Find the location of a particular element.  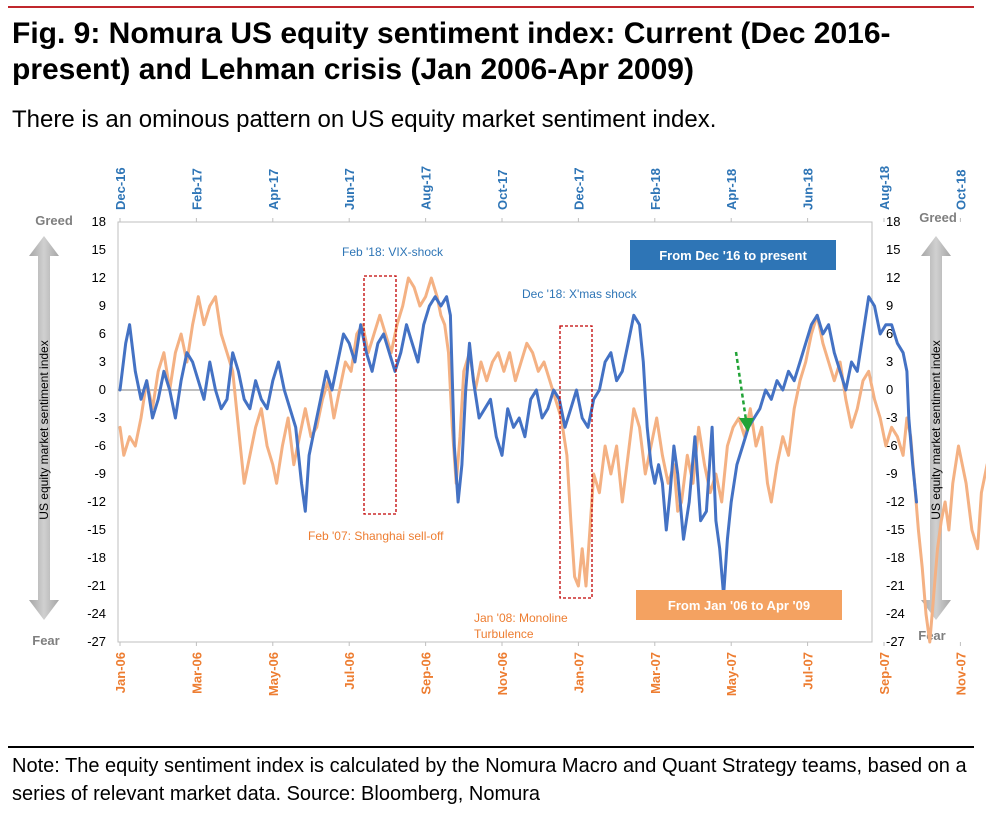

top-x-tick-label: Dec-17 is located at coordinates (578, 188).